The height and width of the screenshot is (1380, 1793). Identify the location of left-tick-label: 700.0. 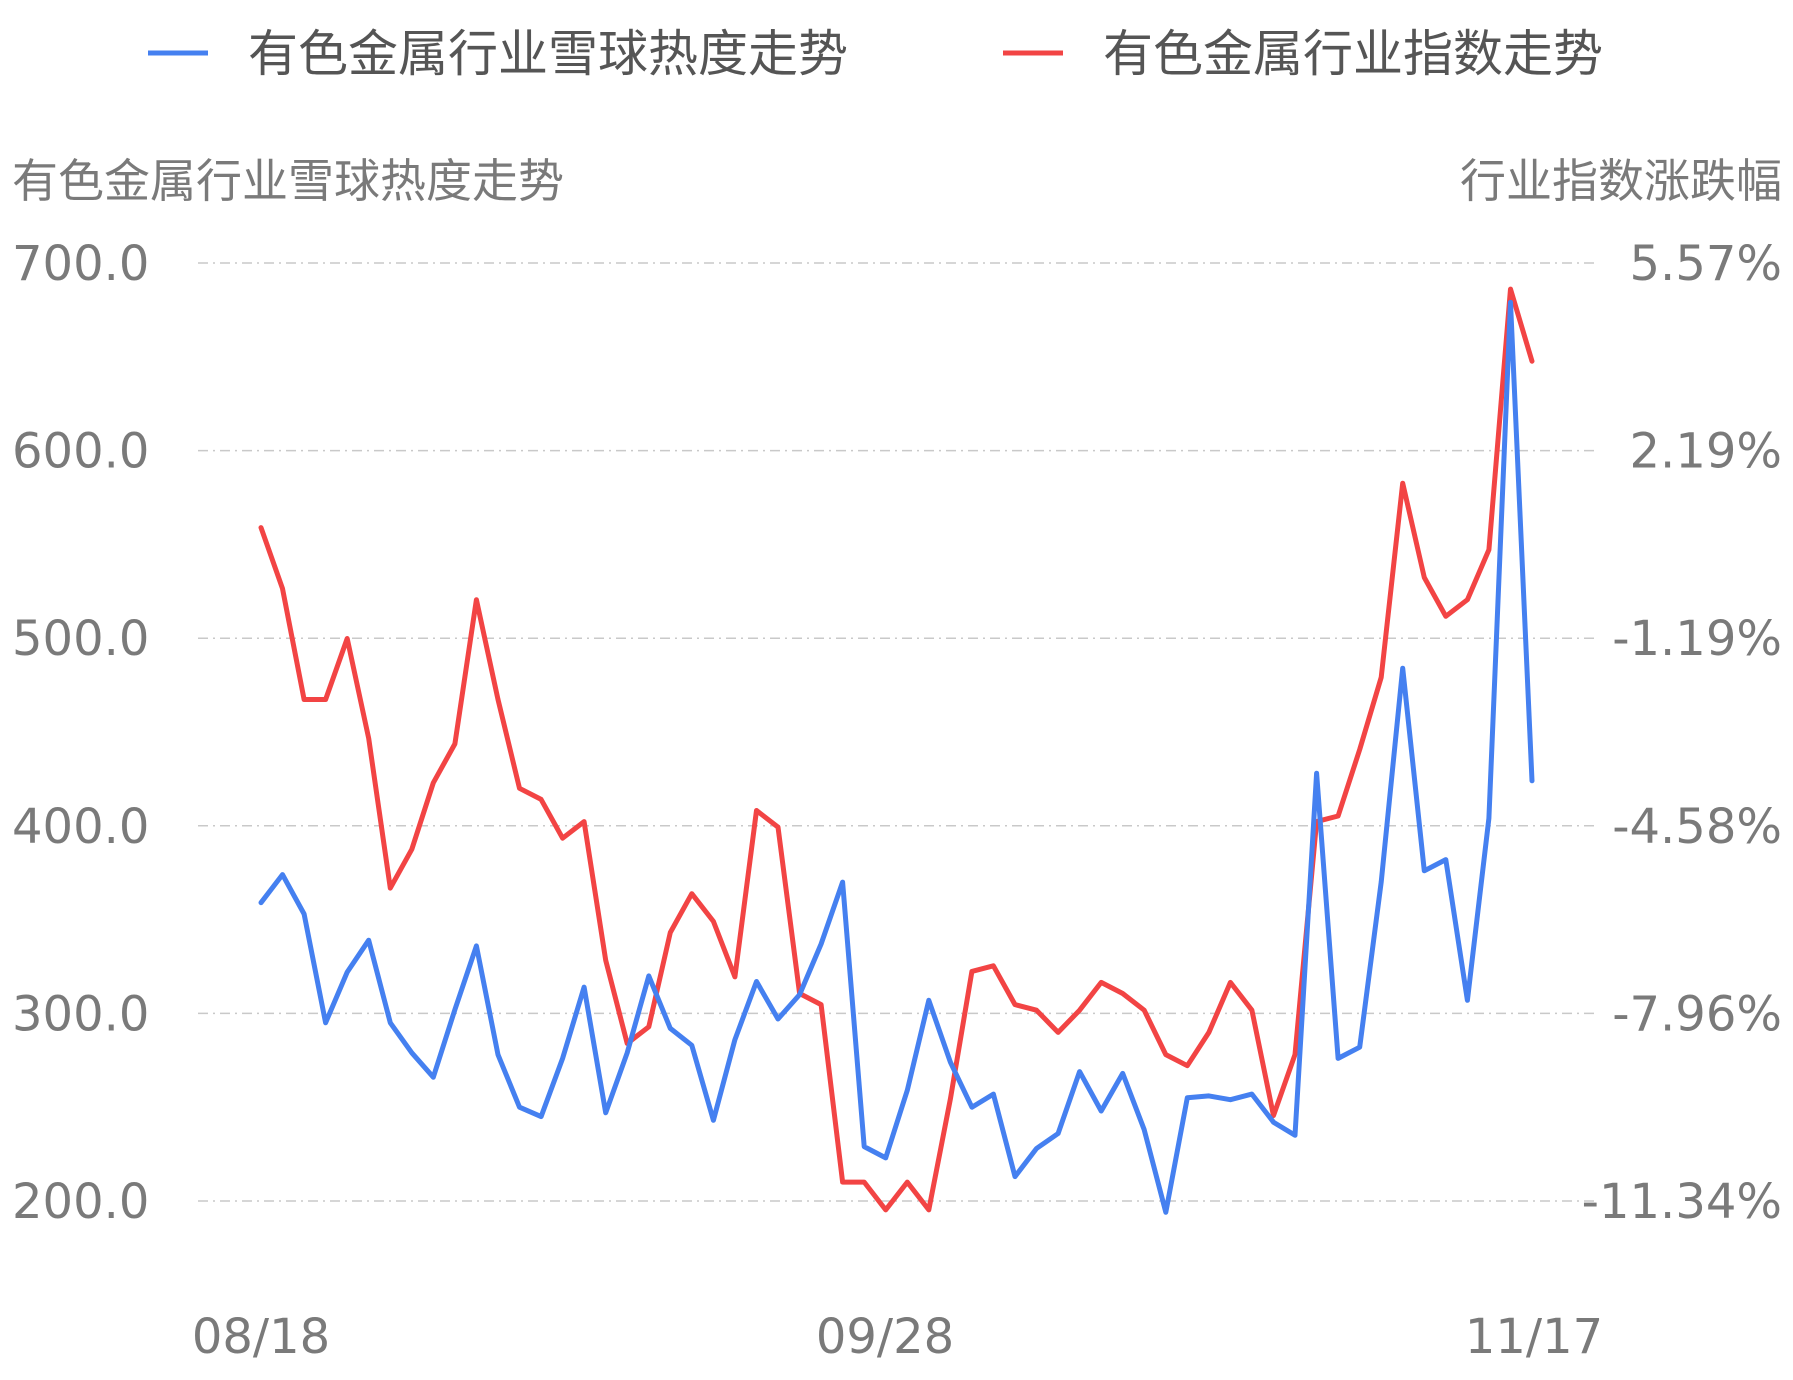
(80, 264).